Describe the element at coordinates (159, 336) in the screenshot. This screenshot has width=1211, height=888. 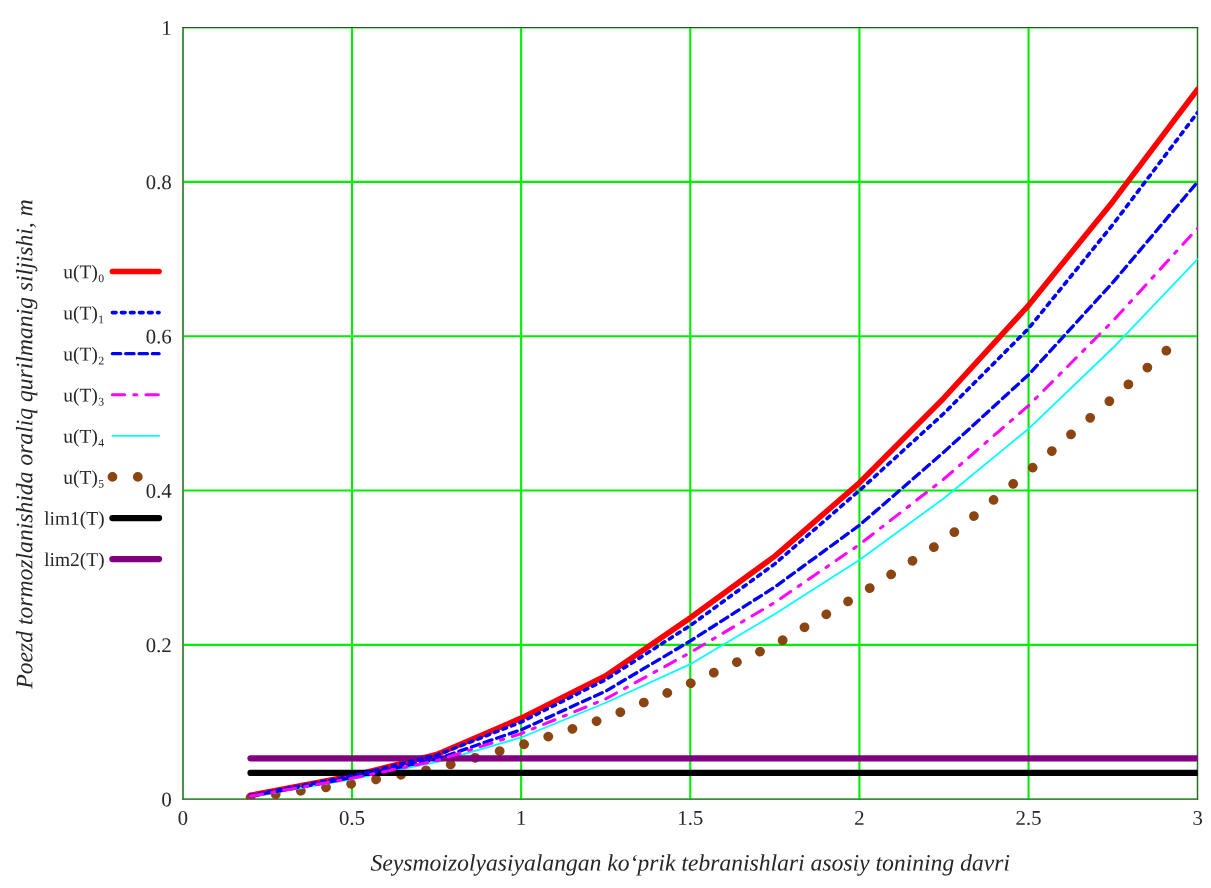
I see `y-tick-label: 0.6` at that location.